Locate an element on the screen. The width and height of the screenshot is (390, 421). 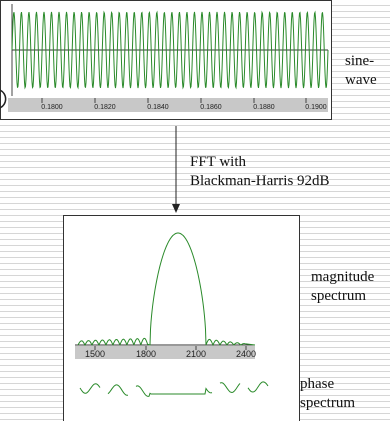
spectrum-tick-label: 1800 is located at coordinates (146, 354).